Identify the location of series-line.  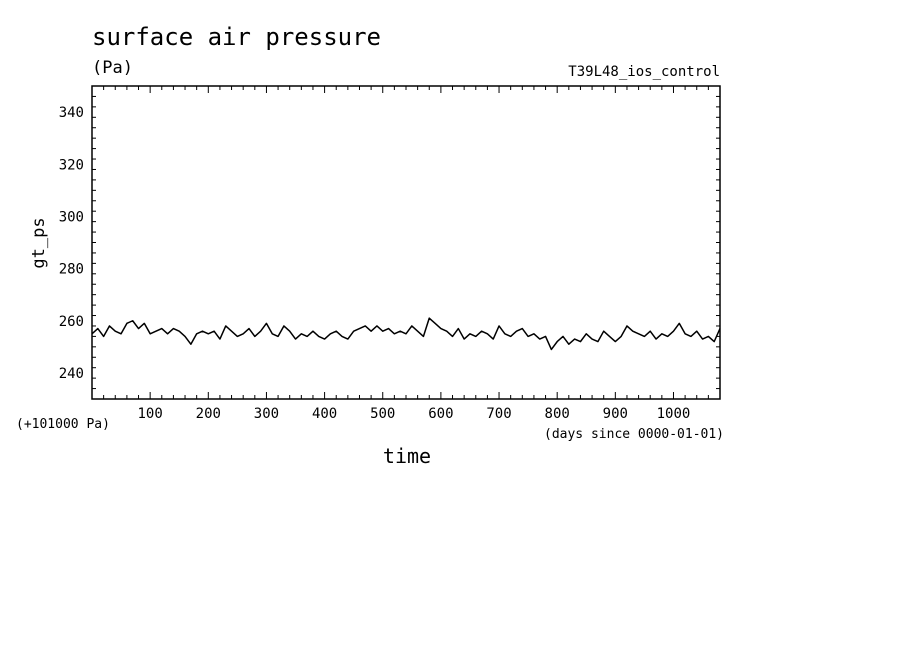
(406, 334).